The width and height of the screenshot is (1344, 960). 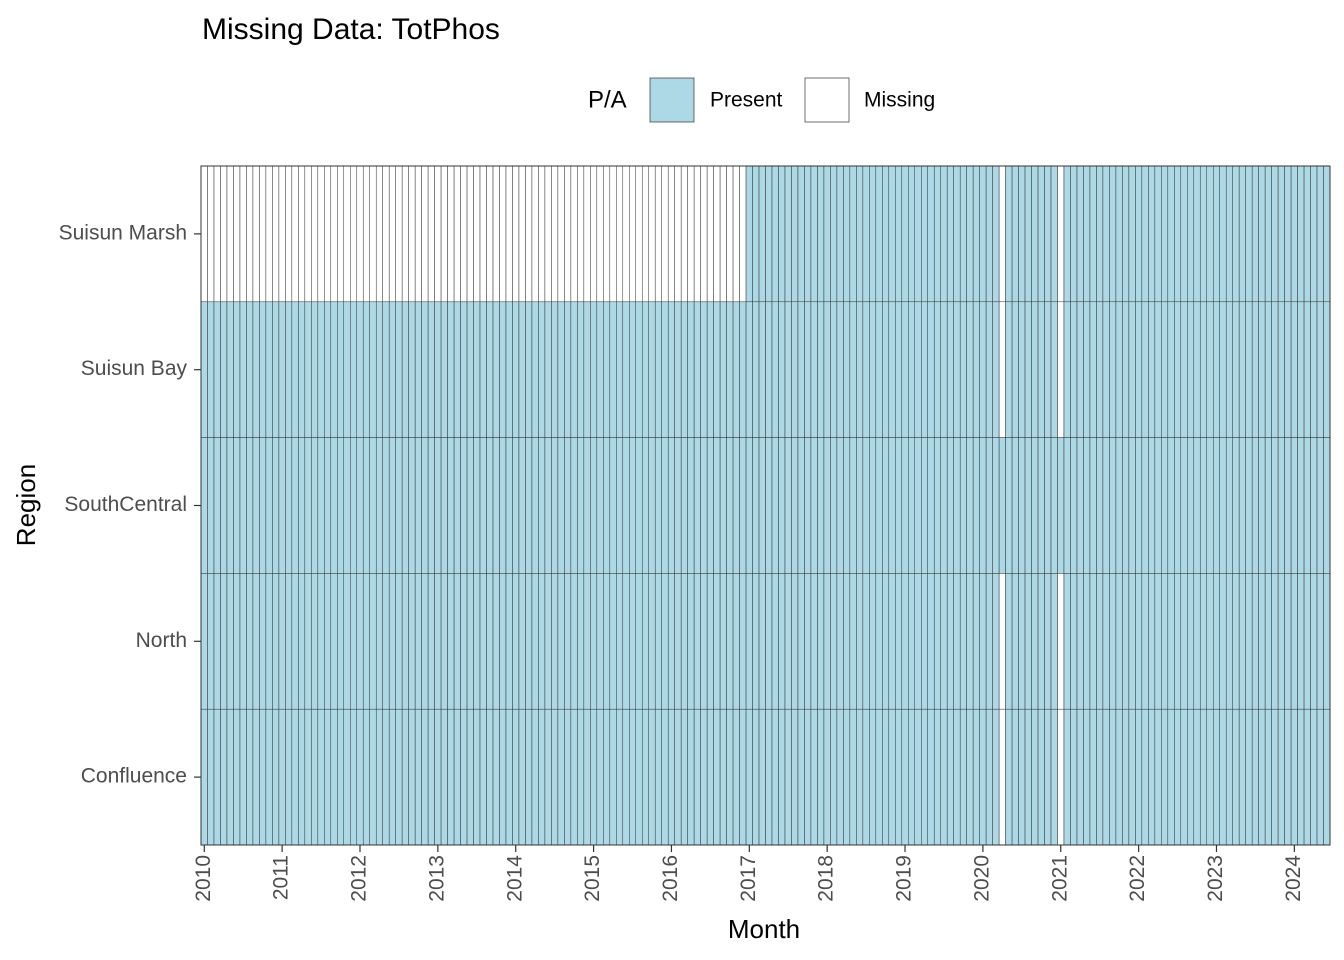 What do you see at coordinates (826, 878) in the screenshot?
I see `x-tick-label: 2018` at bounding box center [826, 878].